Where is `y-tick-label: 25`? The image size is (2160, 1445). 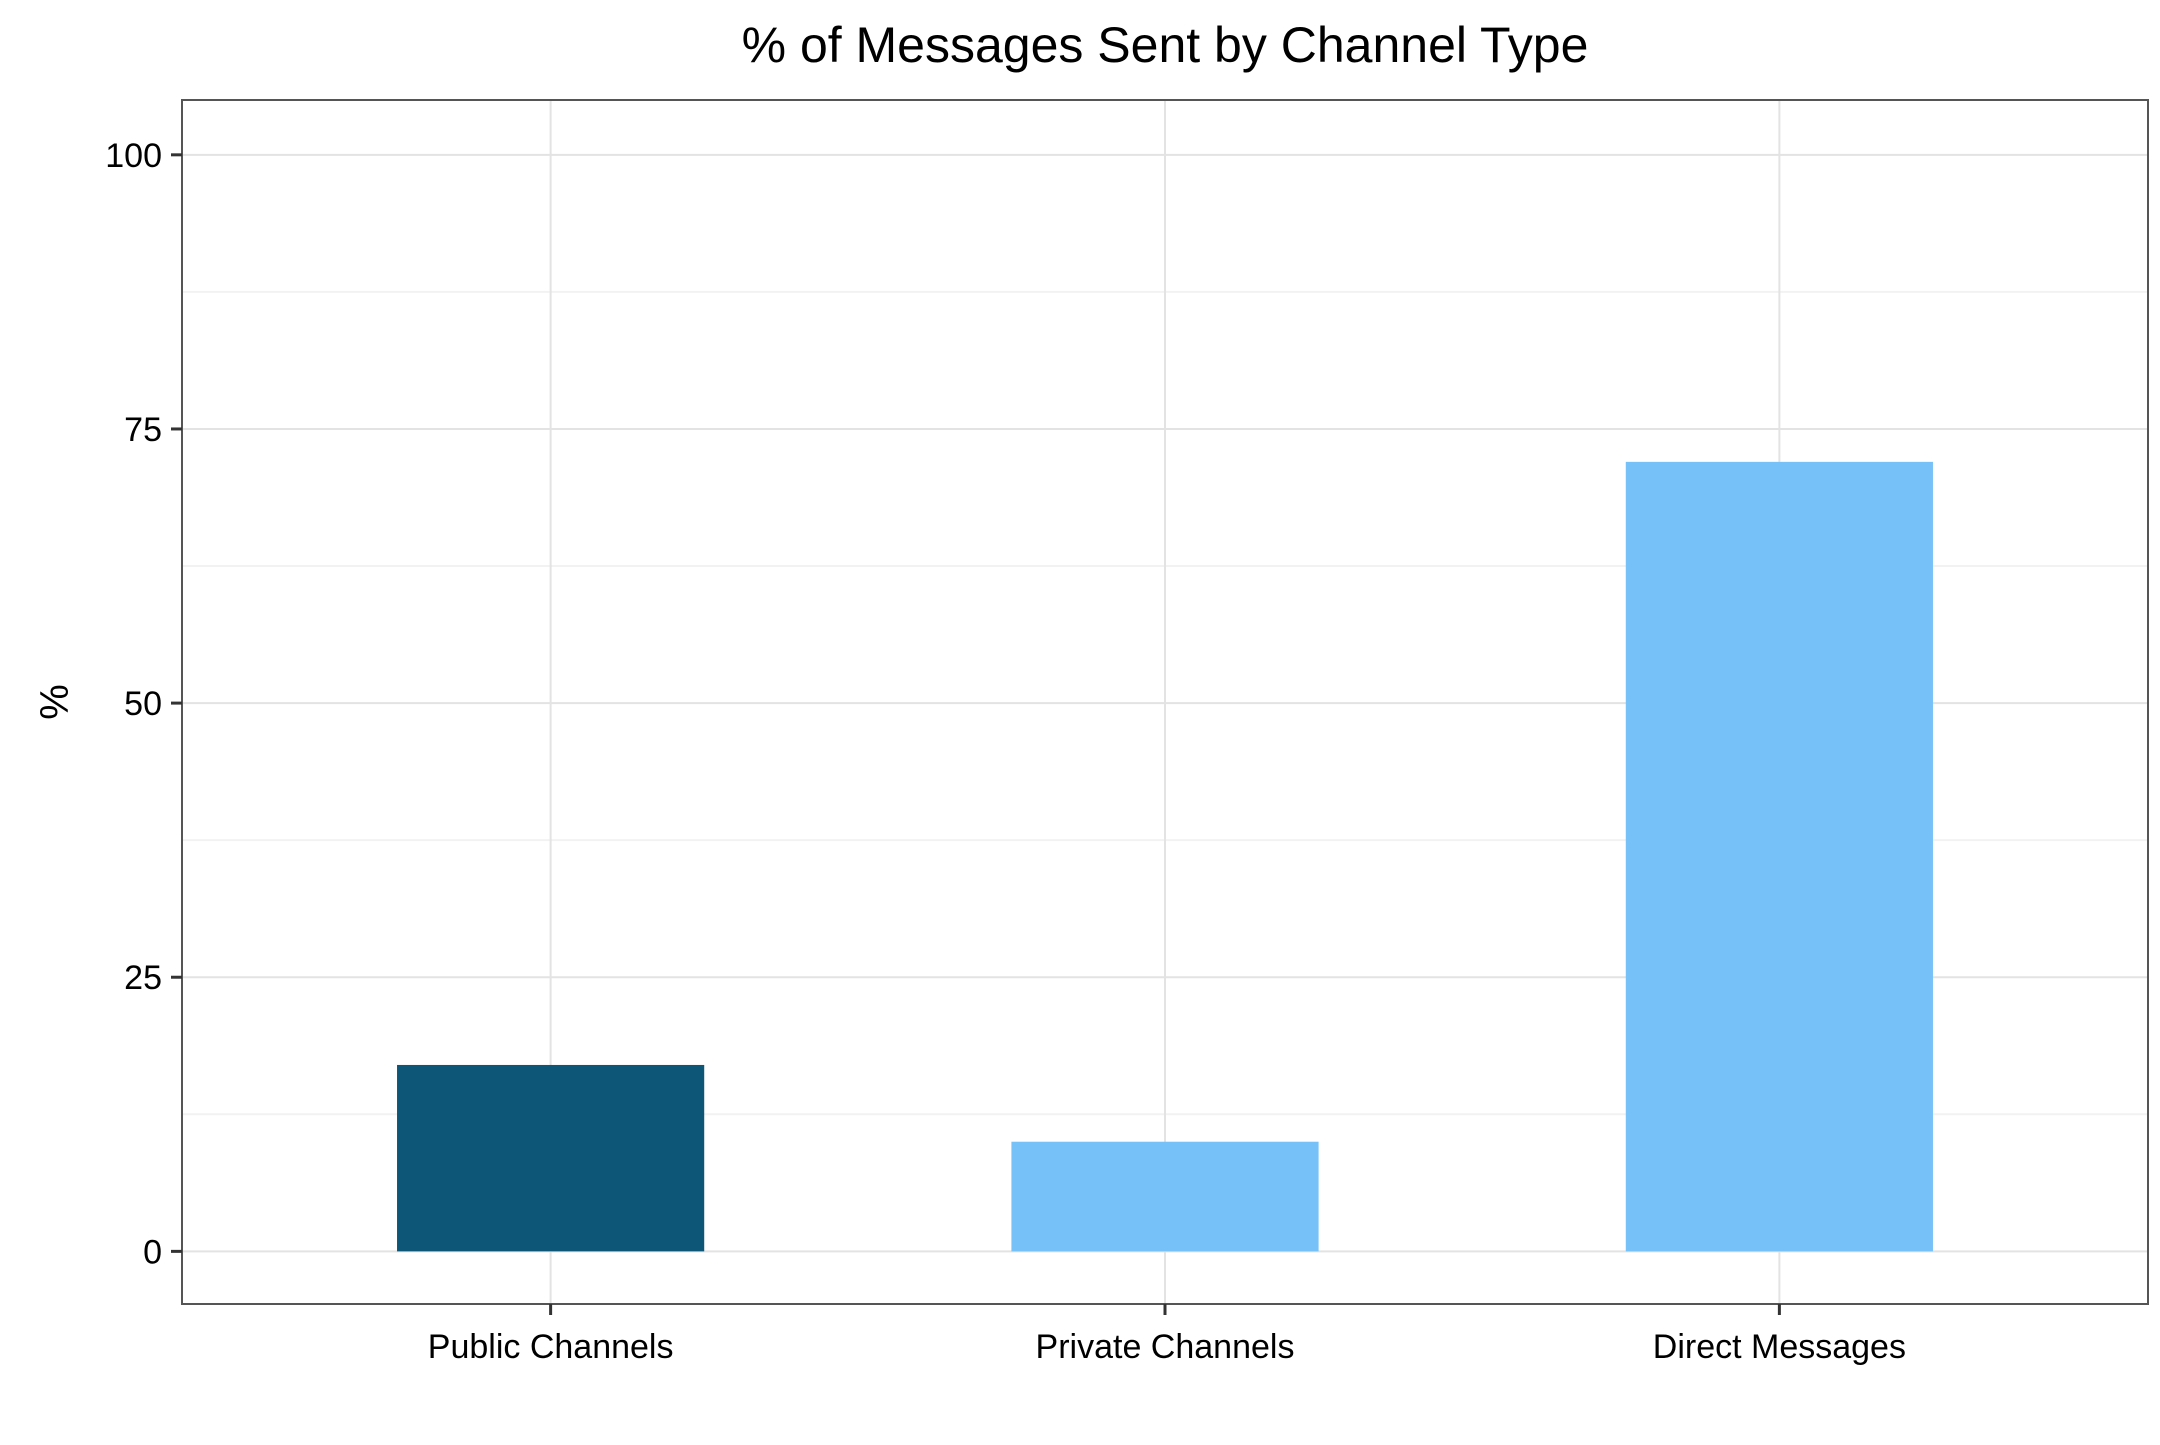
y-tick-label: 25 is located at coordinates (143, 978).